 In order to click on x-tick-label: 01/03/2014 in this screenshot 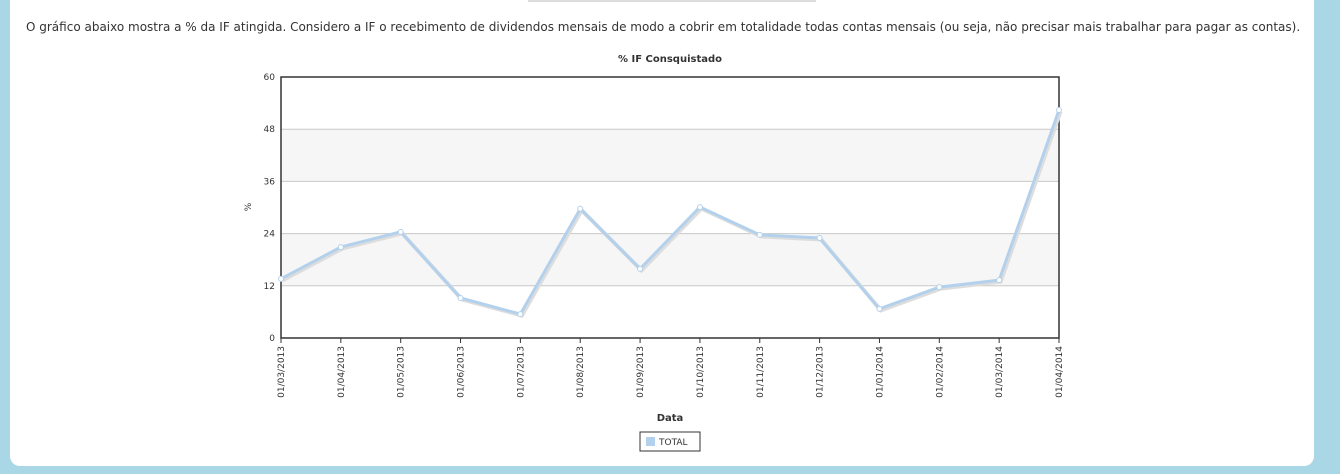, I will do `click(1000, 372)`.